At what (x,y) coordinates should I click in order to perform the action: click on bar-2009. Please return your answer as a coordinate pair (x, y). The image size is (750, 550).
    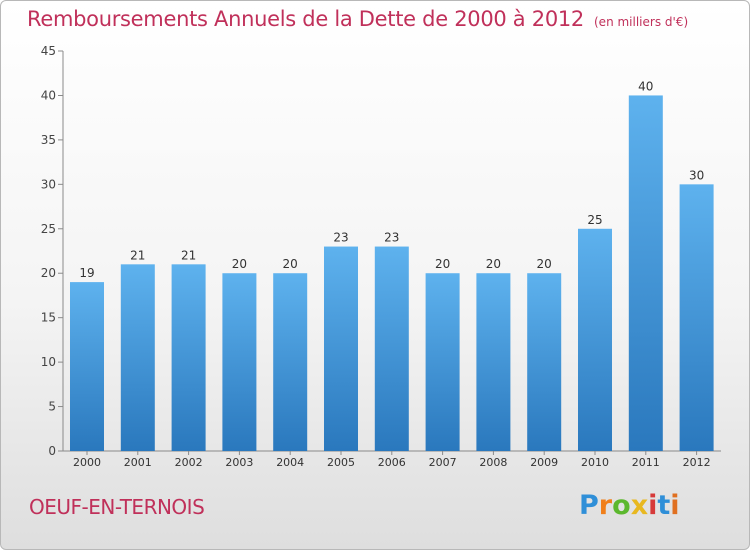
    Looking at the image, I should click on (544, 362).